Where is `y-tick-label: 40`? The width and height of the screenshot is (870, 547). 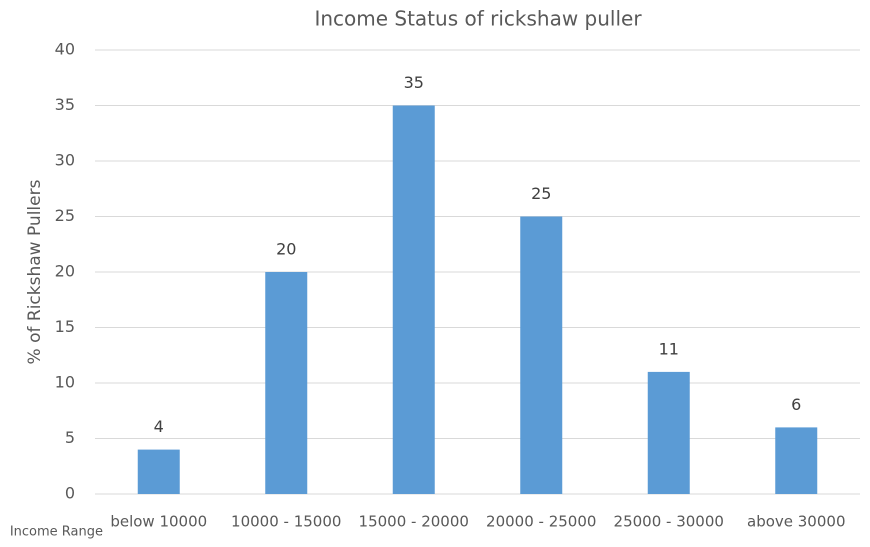 y-tick-label: 40 is located at coordinates (65, 49).